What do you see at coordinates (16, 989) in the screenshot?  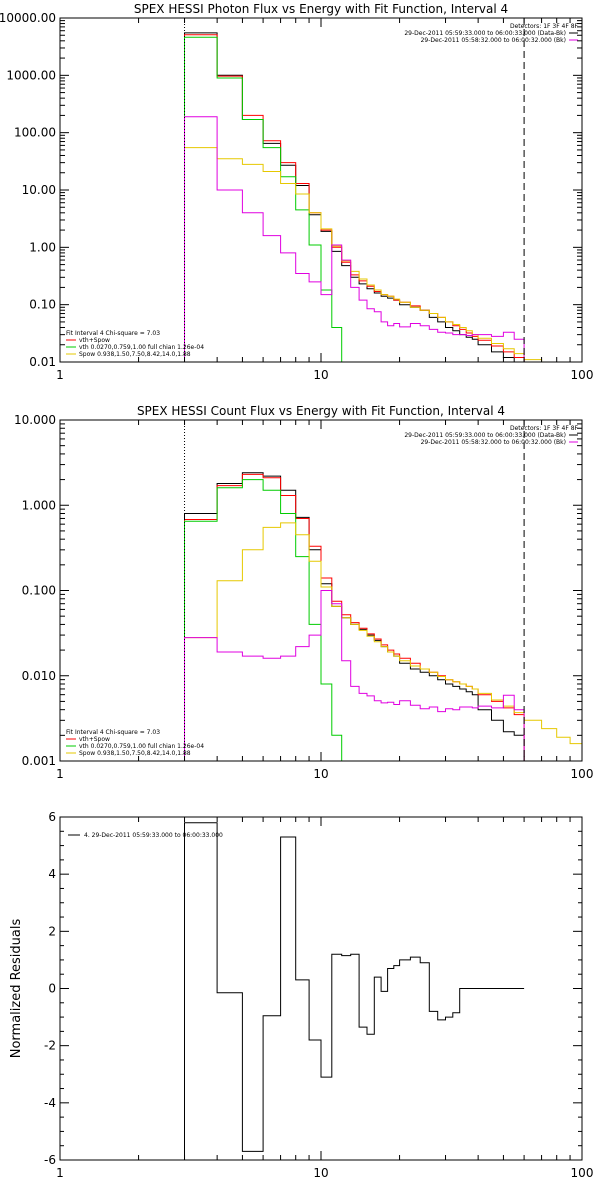 I see `y-axis-label: Normalized Residuals` at bounding box center [16, 989].